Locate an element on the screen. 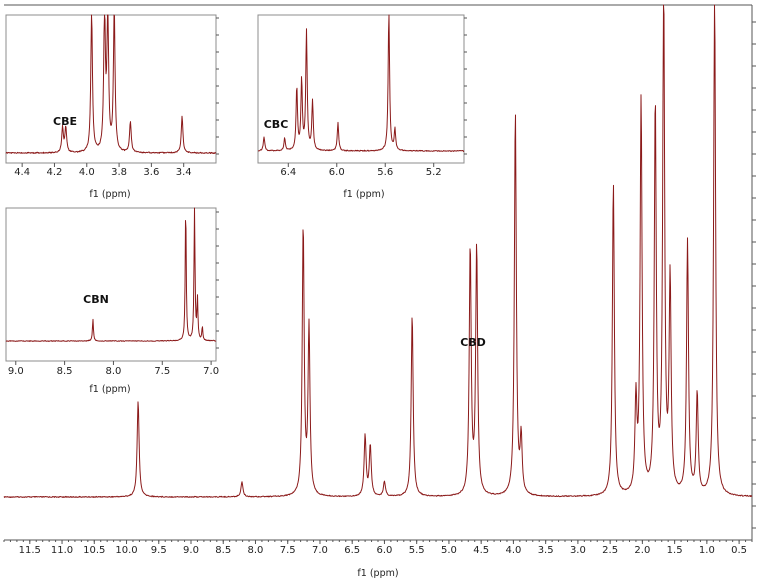  cbe-annotation: CBE is located at coordinates (65, 121).